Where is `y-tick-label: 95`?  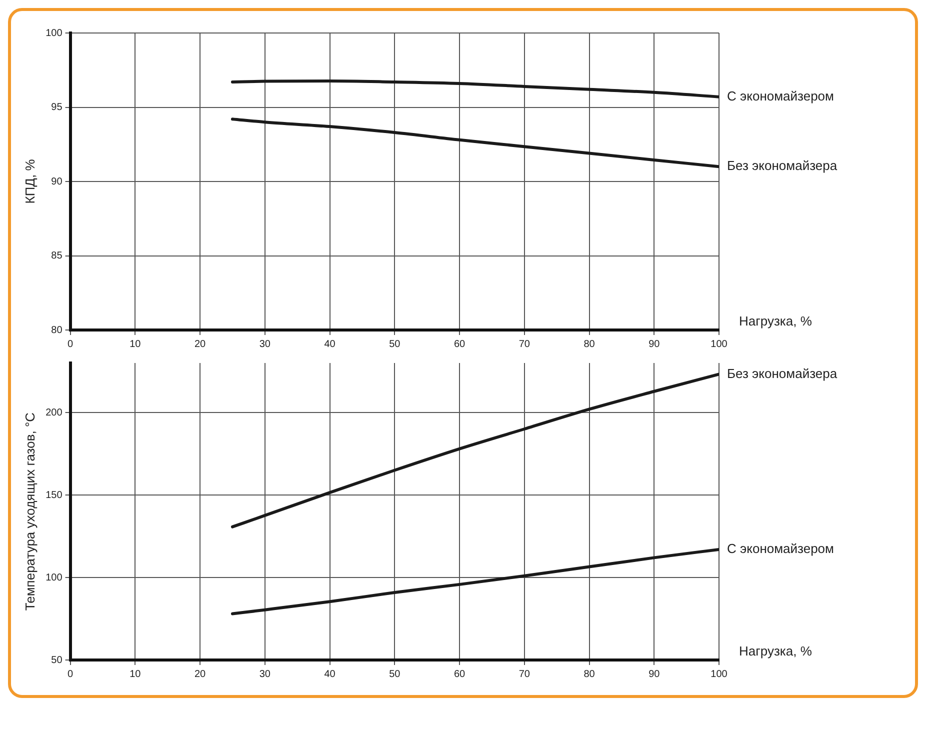 y-tick-label: 95 is located at coordinates (57, 107).